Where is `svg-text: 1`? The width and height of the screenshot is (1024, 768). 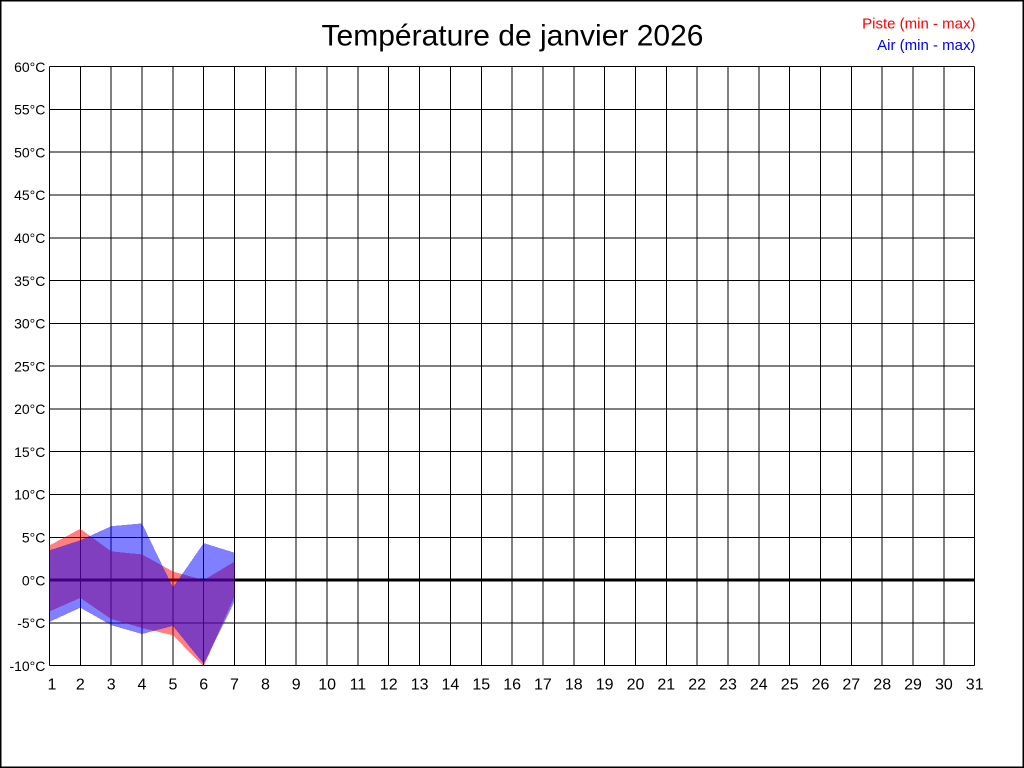 svg-text: 1 is located at coordinates (51, 684).